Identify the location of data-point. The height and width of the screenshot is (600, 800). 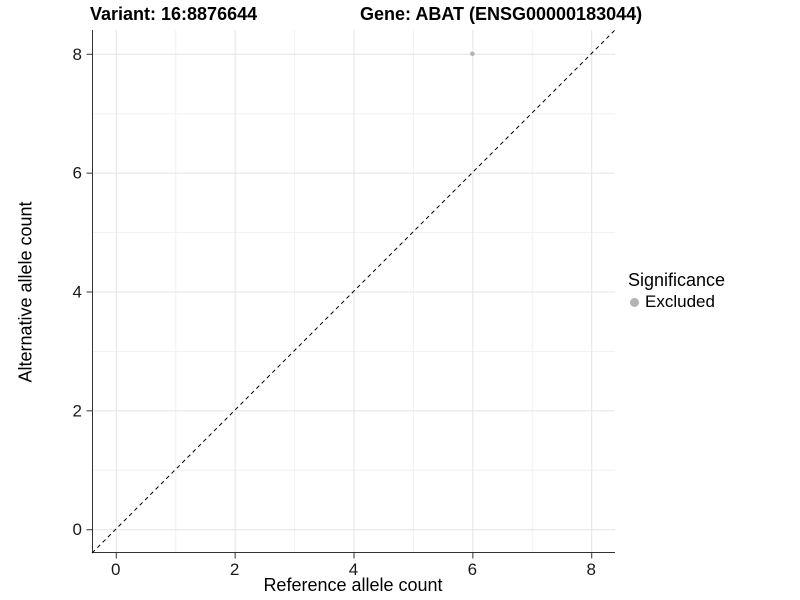
(472, 54).